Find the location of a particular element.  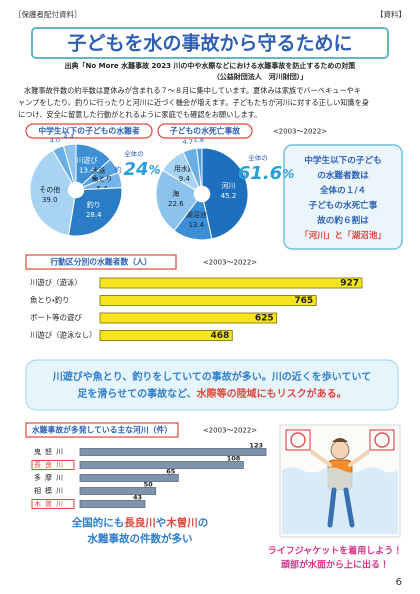

bar-category-label: 川遊び（遊泳） is located at coordinates (56, 282).